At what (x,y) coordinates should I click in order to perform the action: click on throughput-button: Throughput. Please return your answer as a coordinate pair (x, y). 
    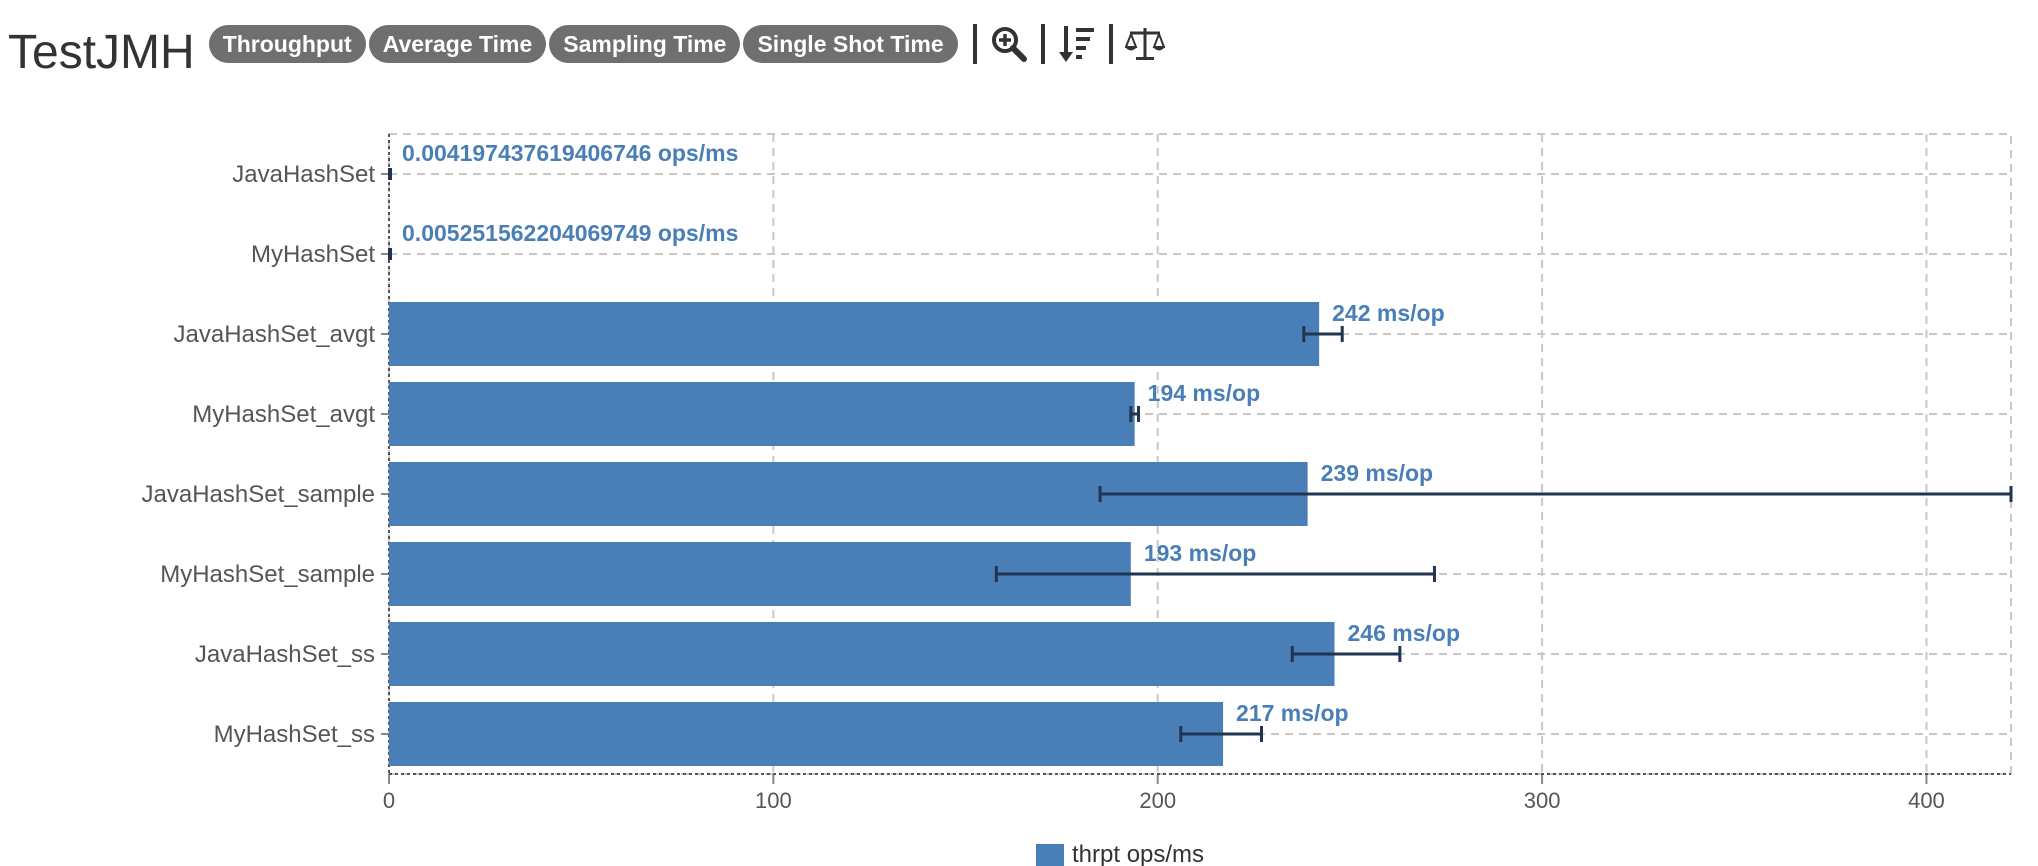
    Looking at the image, I should click on (287, 44).